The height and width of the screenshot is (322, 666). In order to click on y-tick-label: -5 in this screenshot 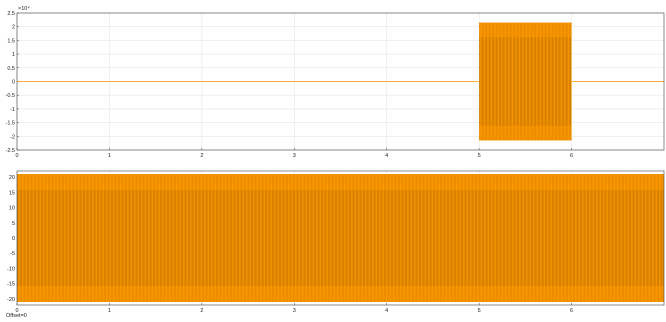, I will do `click(12, 254)`.